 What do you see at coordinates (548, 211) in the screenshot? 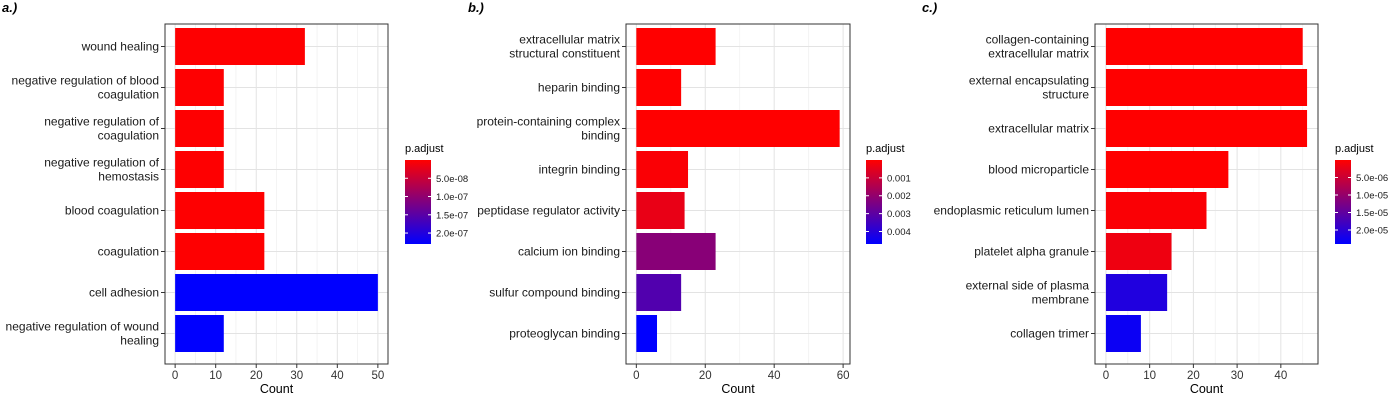
I see `panel-b-category-label: peptidase regulator activity` at bounding box center [548, 211].